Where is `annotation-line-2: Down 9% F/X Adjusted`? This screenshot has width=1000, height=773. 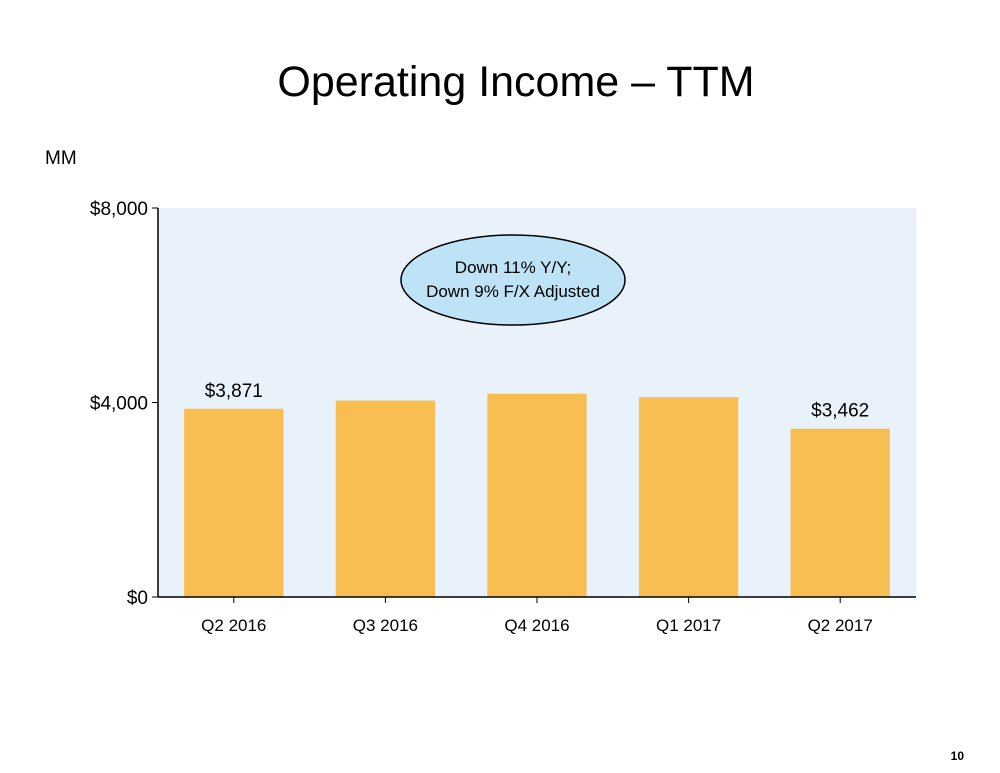
annotation-line-2: Down 9% F/X Adjusted is located at coordinates (513, 291).